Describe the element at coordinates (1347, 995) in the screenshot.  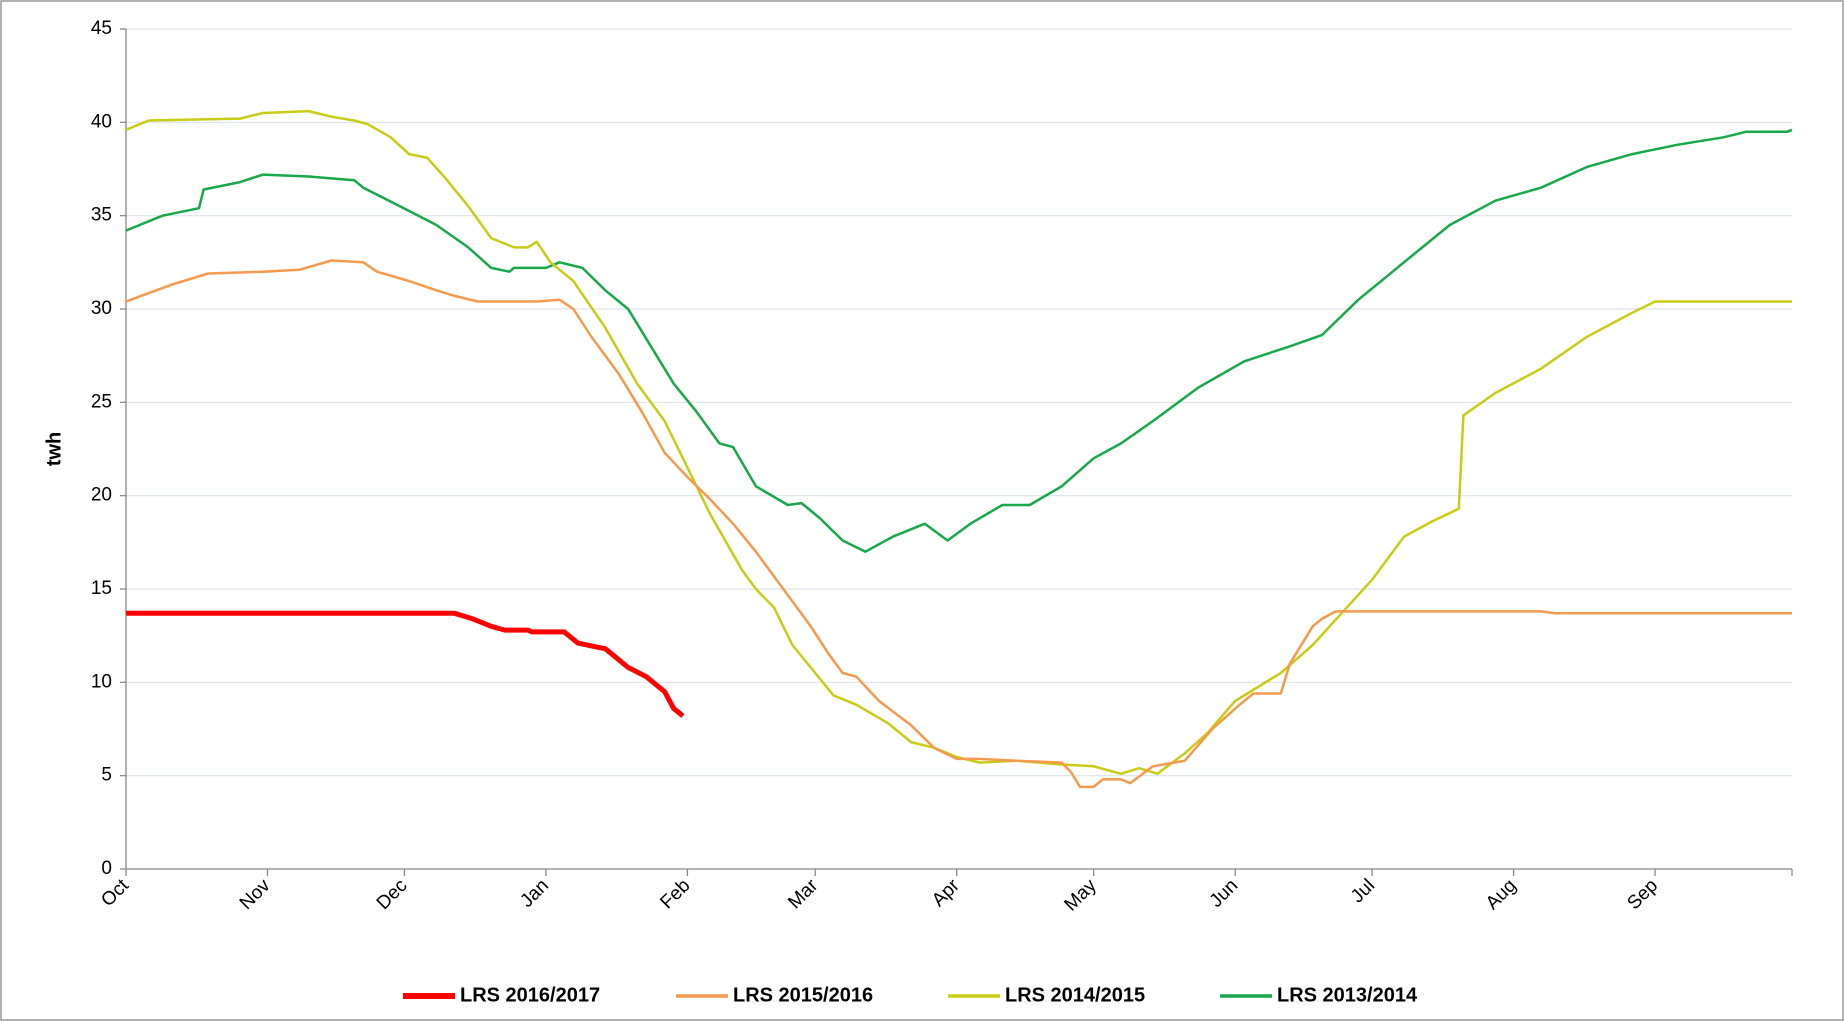
I see `legend-label: LRS 2013/2014` at that location.